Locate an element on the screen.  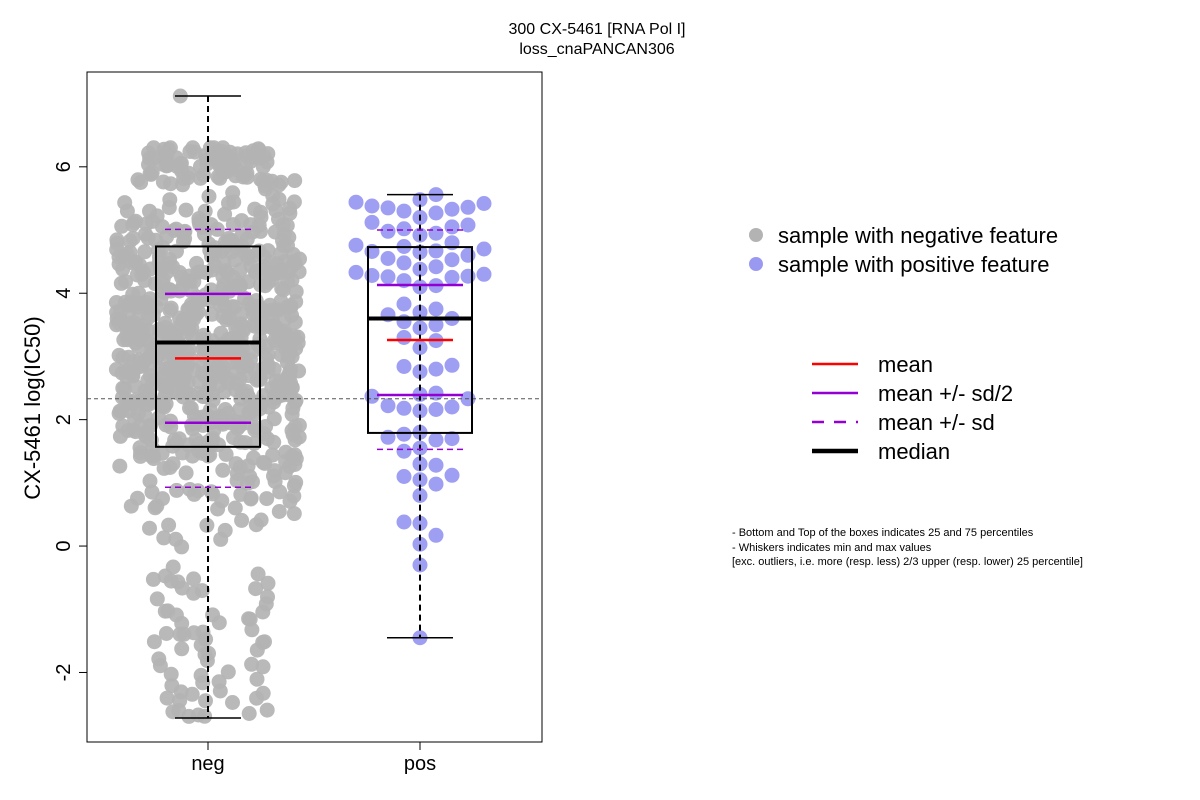
y-tick-label: 0 is located at coordinates (64, 545).